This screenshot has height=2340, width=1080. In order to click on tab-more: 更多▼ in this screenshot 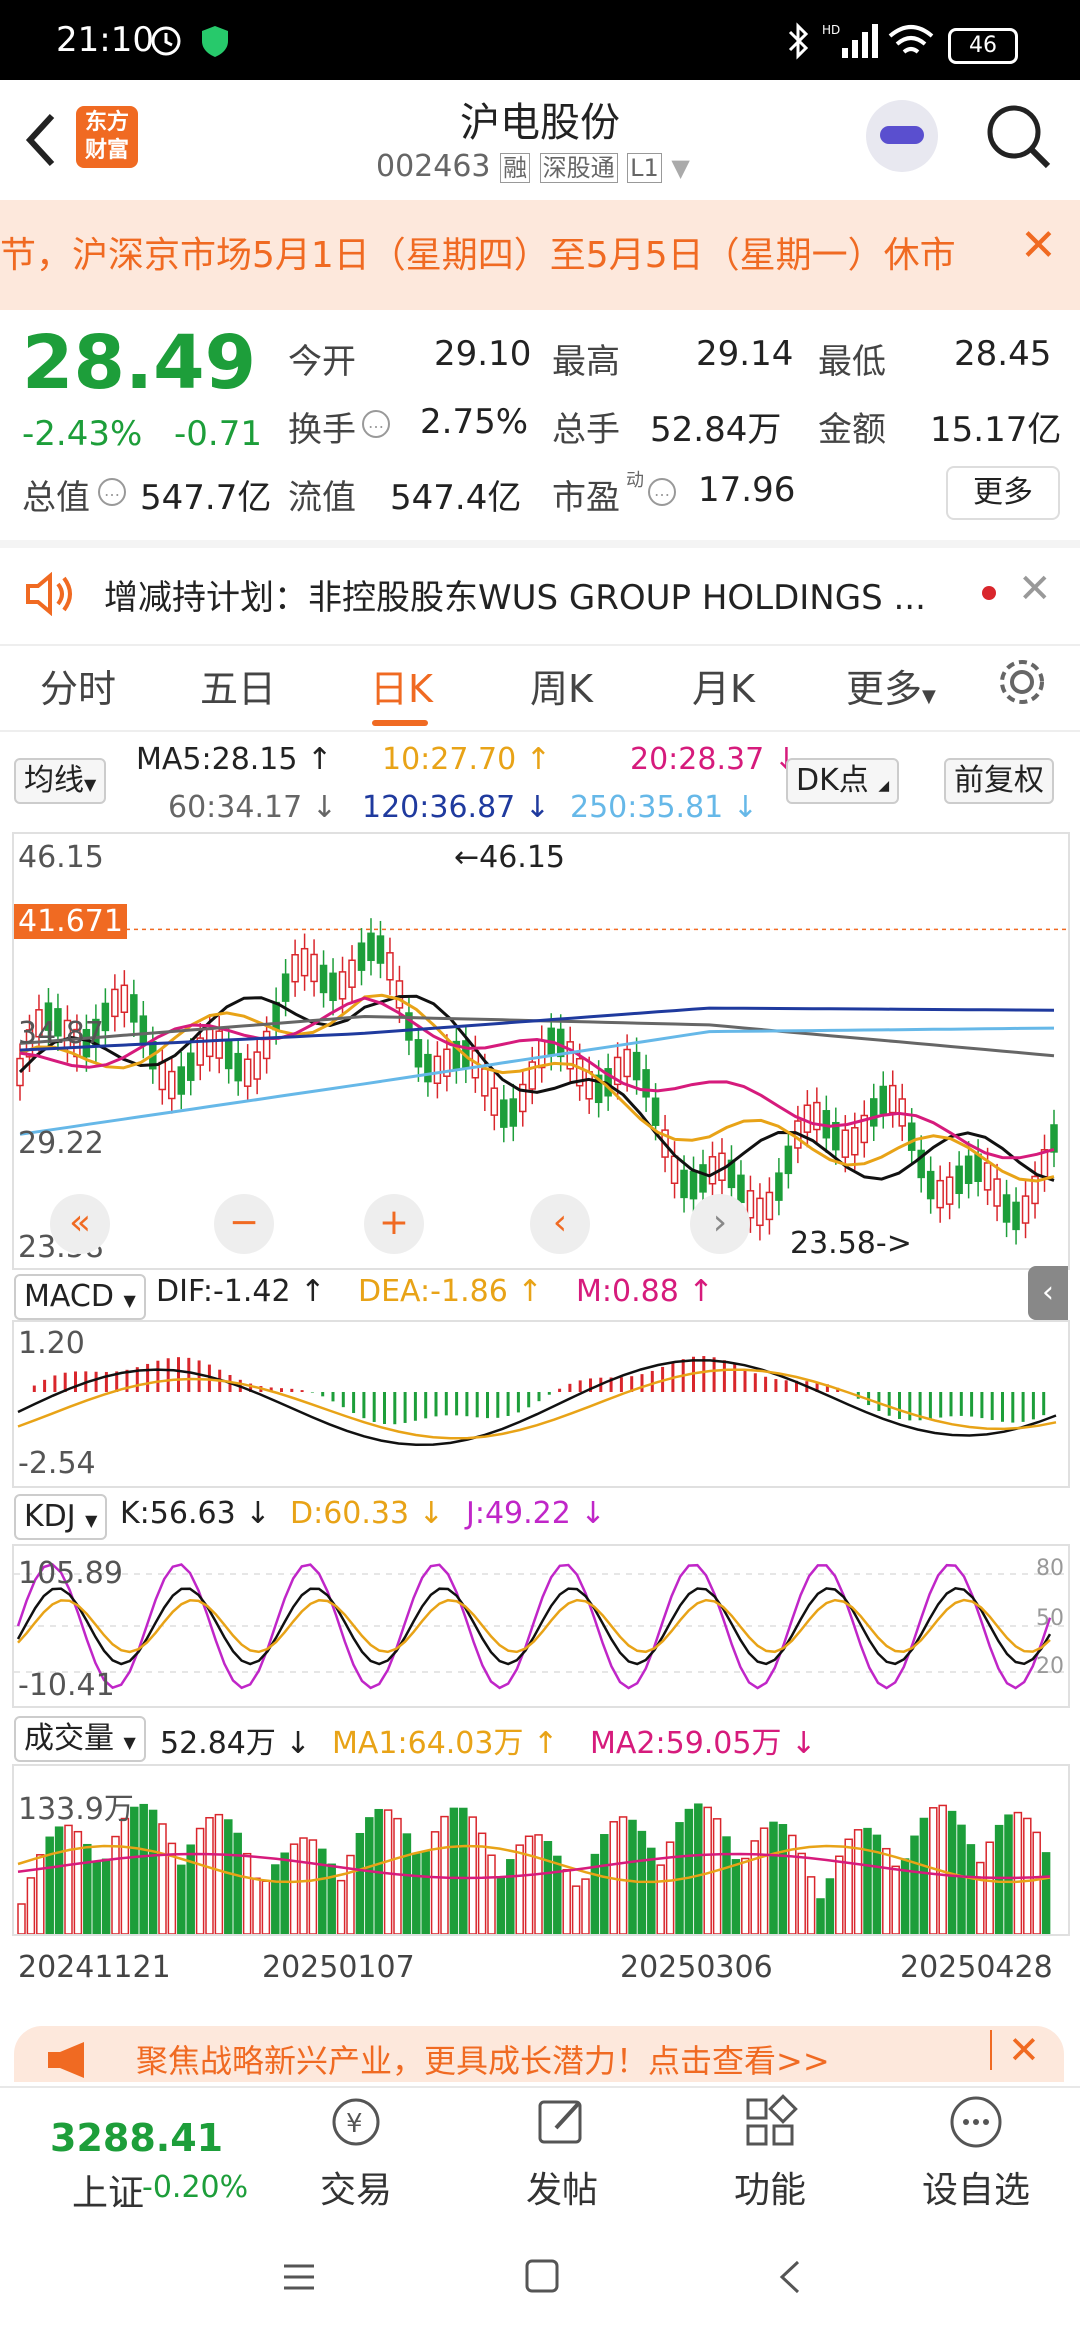, I will do `click(891, 685)`.